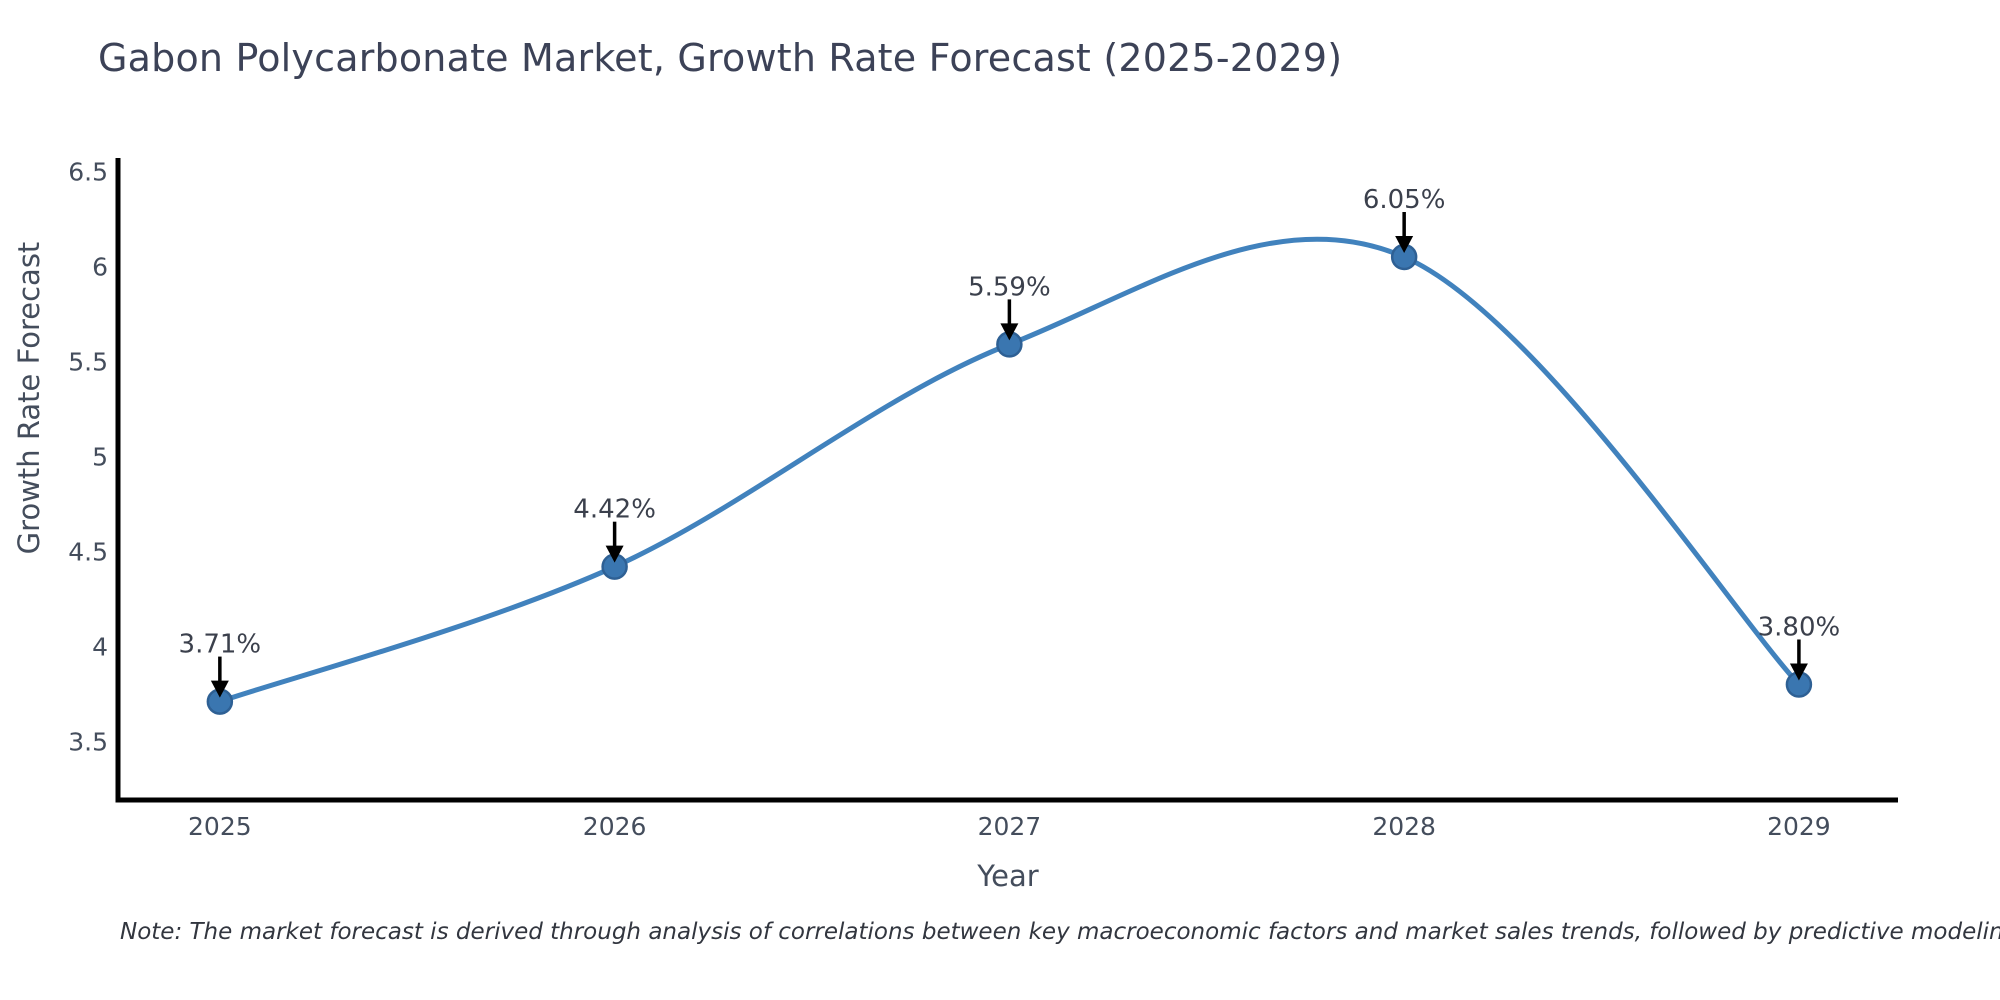 This screenshot has height=1000, width=2000. Describe the element at coordinates (1404, 826) in the screenshot. I see `x-tick-label: 2028` at that location.